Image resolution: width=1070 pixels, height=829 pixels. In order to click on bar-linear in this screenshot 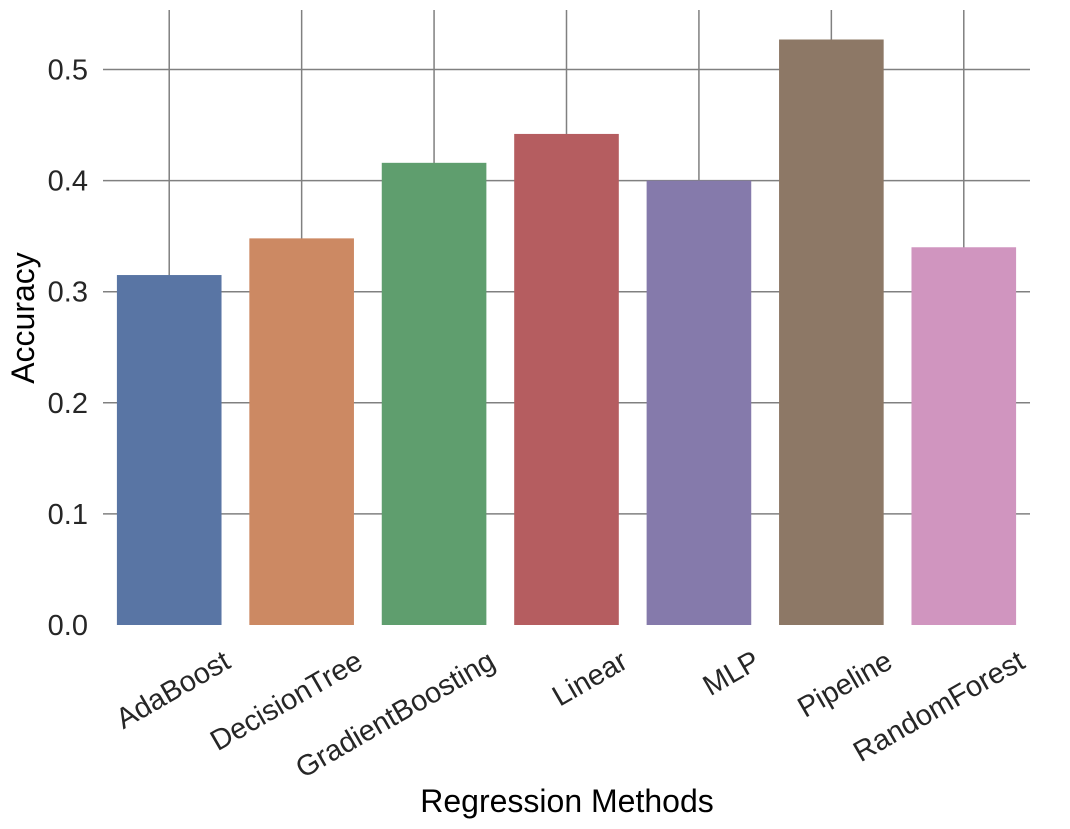, I will do `click(566, 379)`.